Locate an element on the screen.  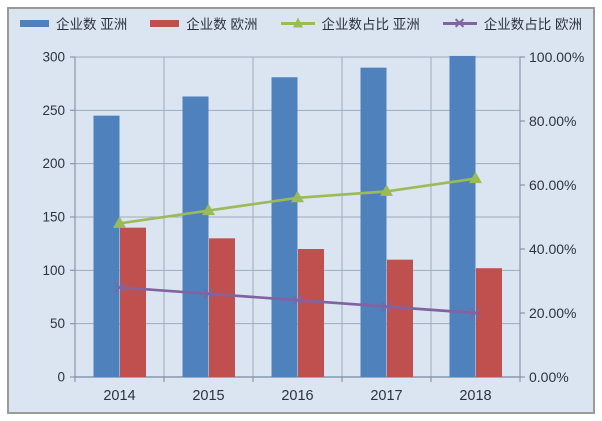
marker-asia-share-2016 is located at coordinates (297, 196).